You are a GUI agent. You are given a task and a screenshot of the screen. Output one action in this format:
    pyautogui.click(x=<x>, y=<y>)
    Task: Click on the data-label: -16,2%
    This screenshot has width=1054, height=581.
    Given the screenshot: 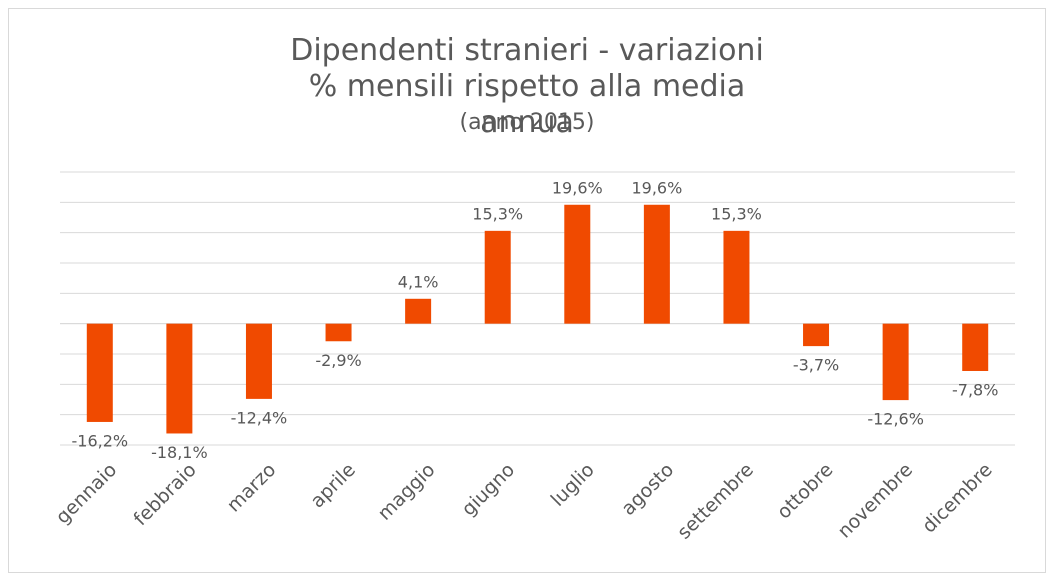 What is the action you would take?
    pyautogui.click(x=99, y=440)
    